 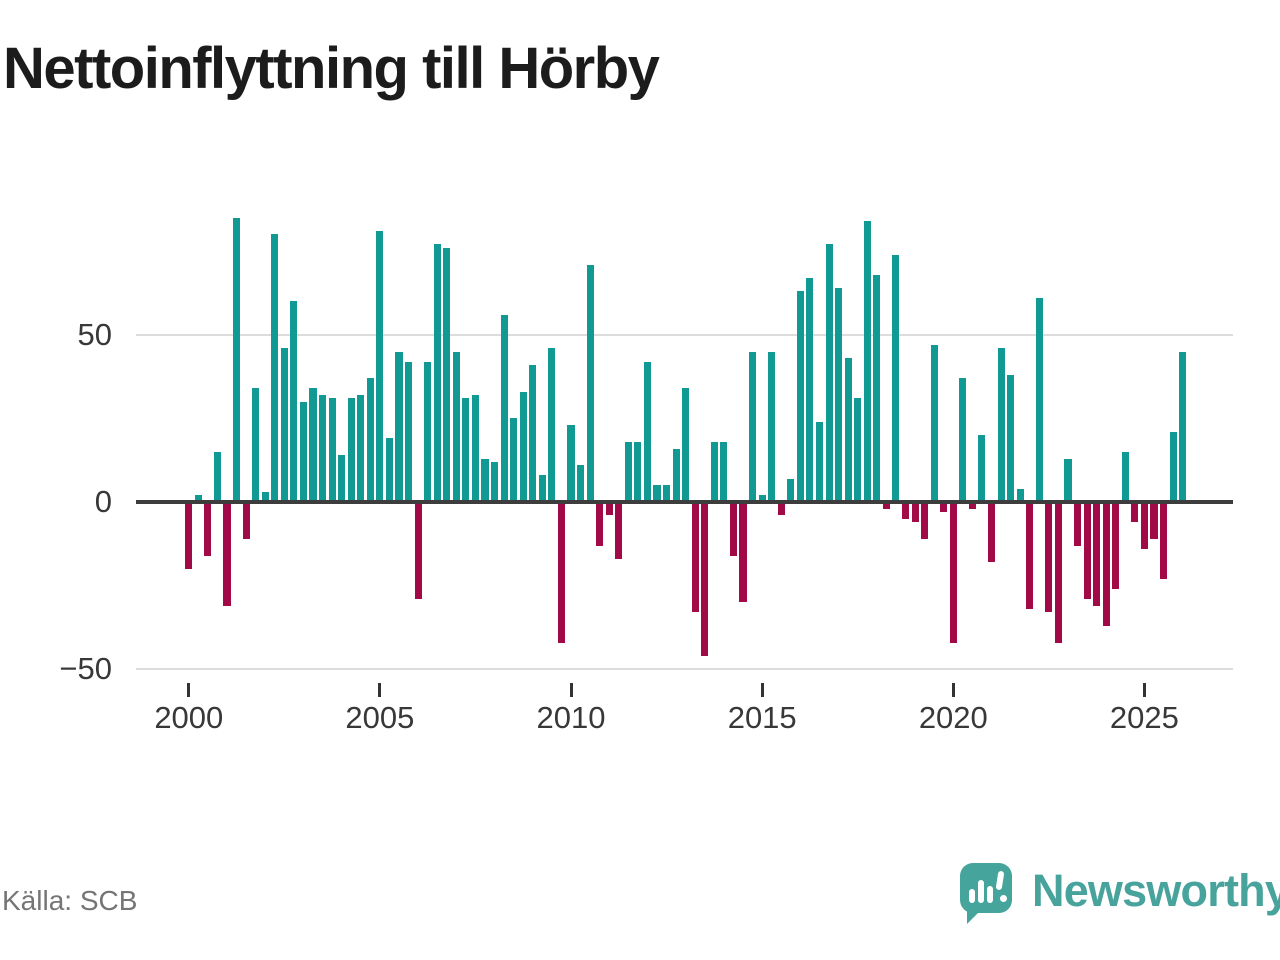 What do you see at coordinates (70, 900) in the screenshot?
I see `source-credit: Källa: SCB` at bounding box center [70, 900].